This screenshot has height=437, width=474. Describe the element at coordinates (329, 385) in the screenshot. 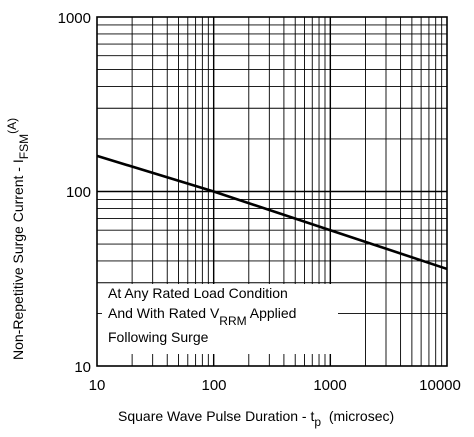

I see `x-tick-label-1000: 1000` at that location.